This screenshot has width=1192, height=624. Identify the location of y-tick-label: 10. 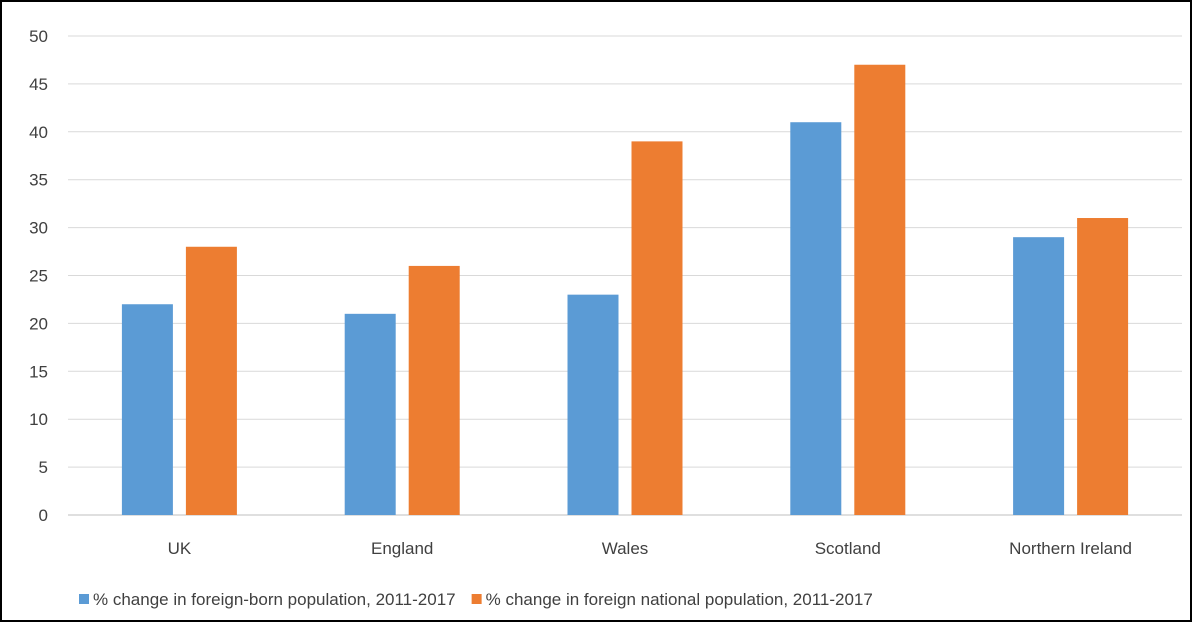
(38, 419).